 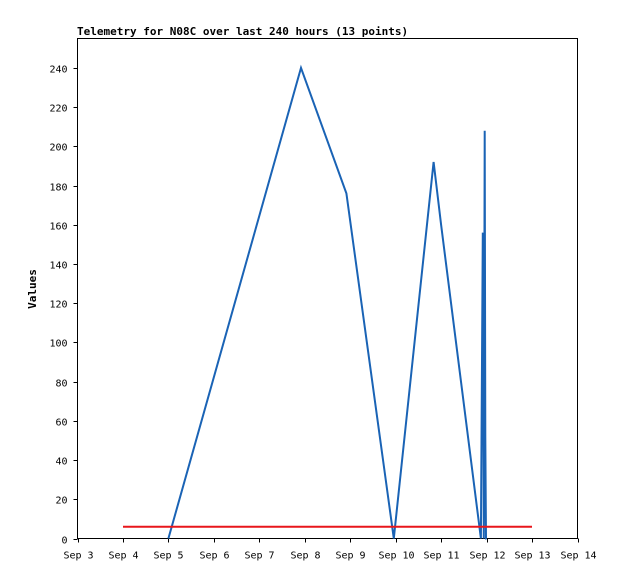 I want to click on y-tick-label: 200, so click(x=58, y=148).